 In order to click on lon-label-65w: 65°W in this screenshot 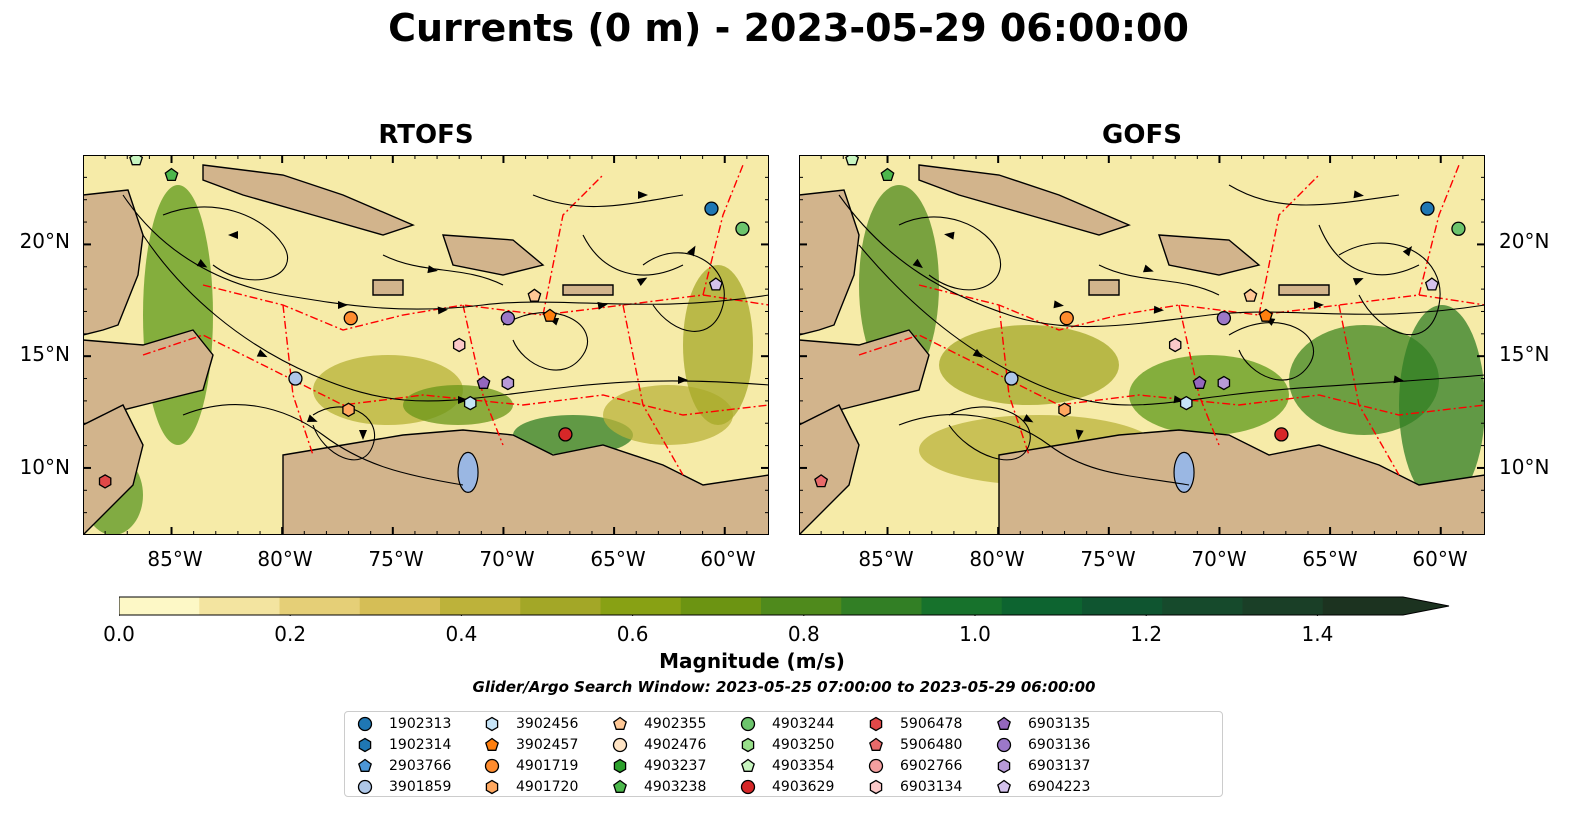, I will do `click(618, 559)`.